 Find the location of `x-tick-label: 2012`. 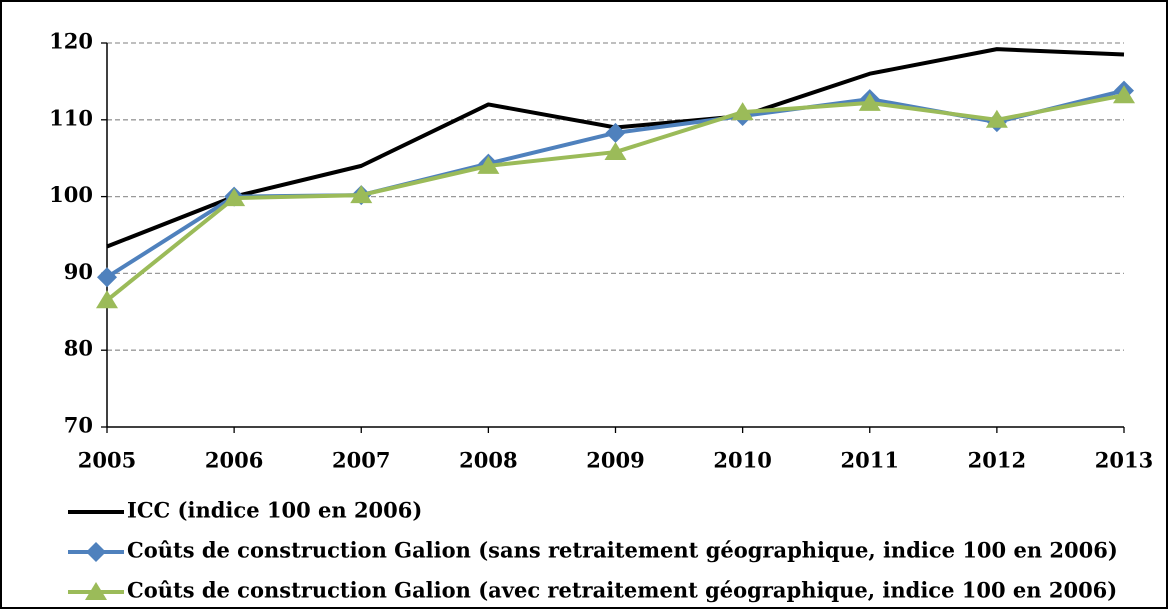

x-tick-label: 2012 is located at coordinates (997, 460).